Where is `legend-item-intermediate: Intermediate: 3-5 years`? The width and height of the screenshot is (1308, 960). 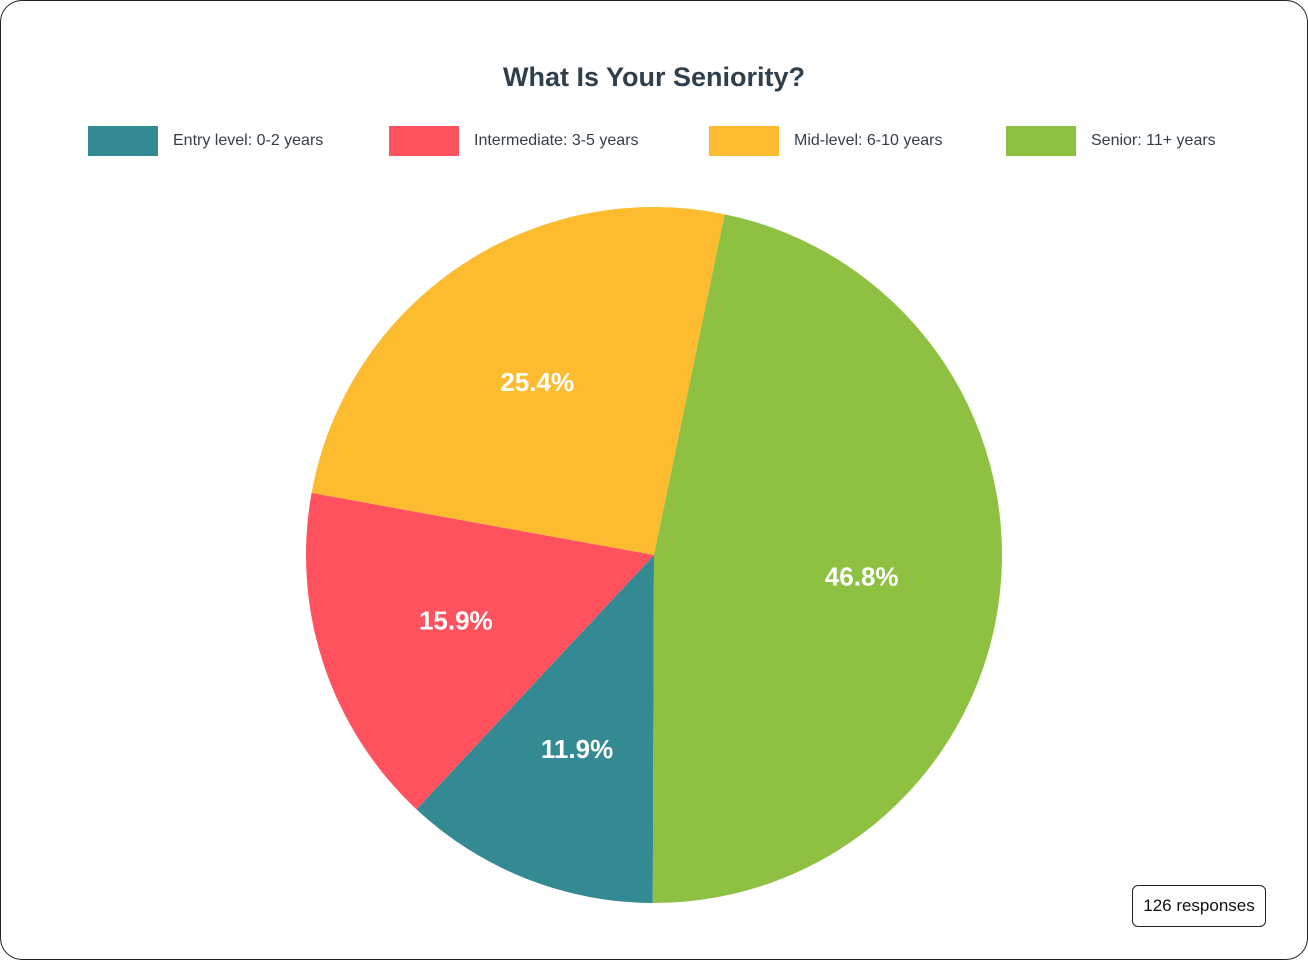
legend-item-intermediate: Intermediate: 3-5 years is located at coordinates (514, 141).